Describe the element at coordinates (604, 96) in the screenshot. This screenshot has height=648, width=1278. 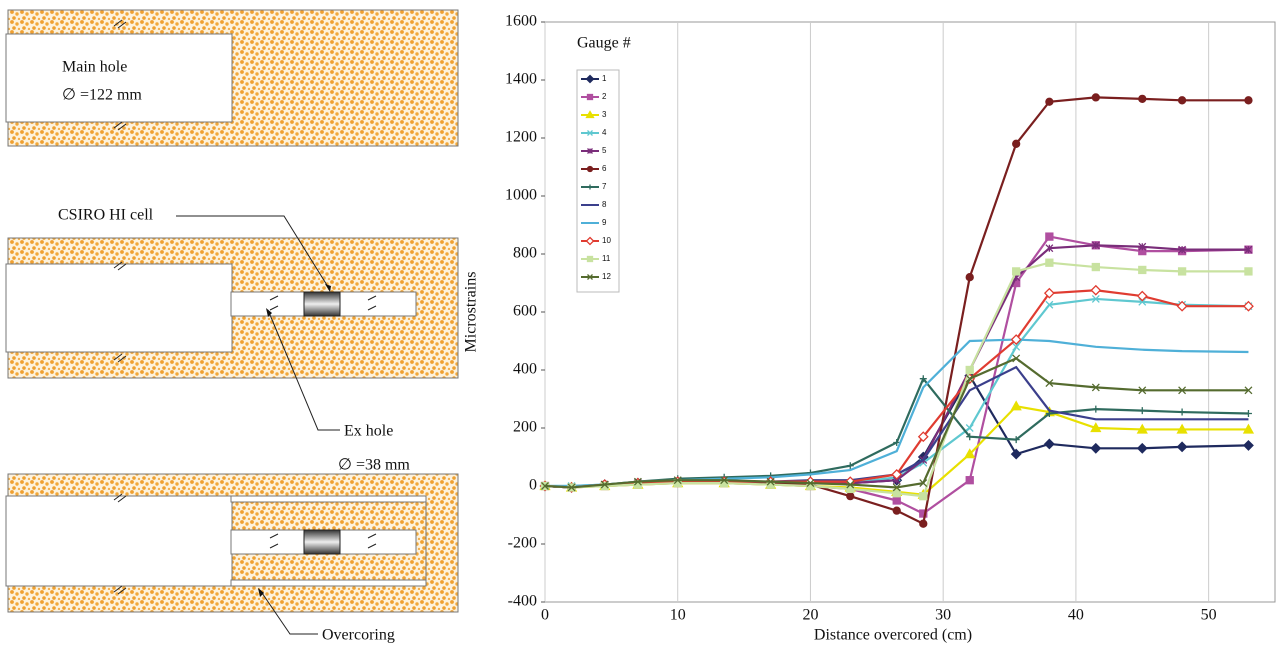
I see `legend-label: 2` at that location.